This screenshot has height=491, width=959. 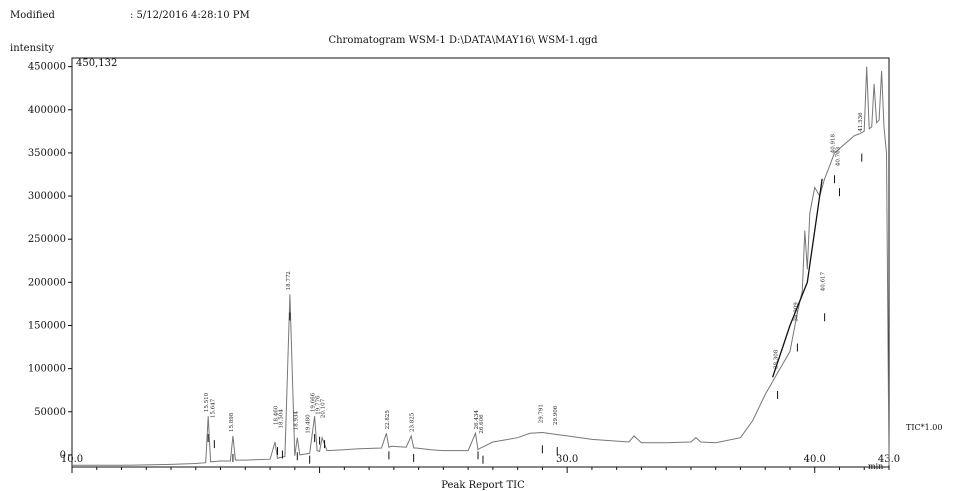 I want to click on peak-label: 19.776, so click(x=319, y=405).